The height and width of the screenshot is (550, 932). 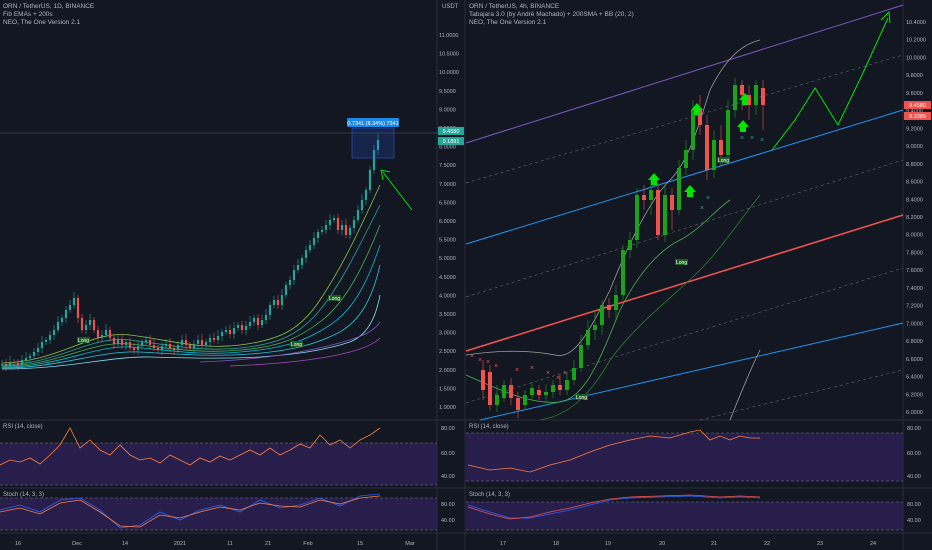 What do you see at coordinates (218, 456) in the screenshot?
I see `left-rsi-pane` at bounding box center [218, 456].